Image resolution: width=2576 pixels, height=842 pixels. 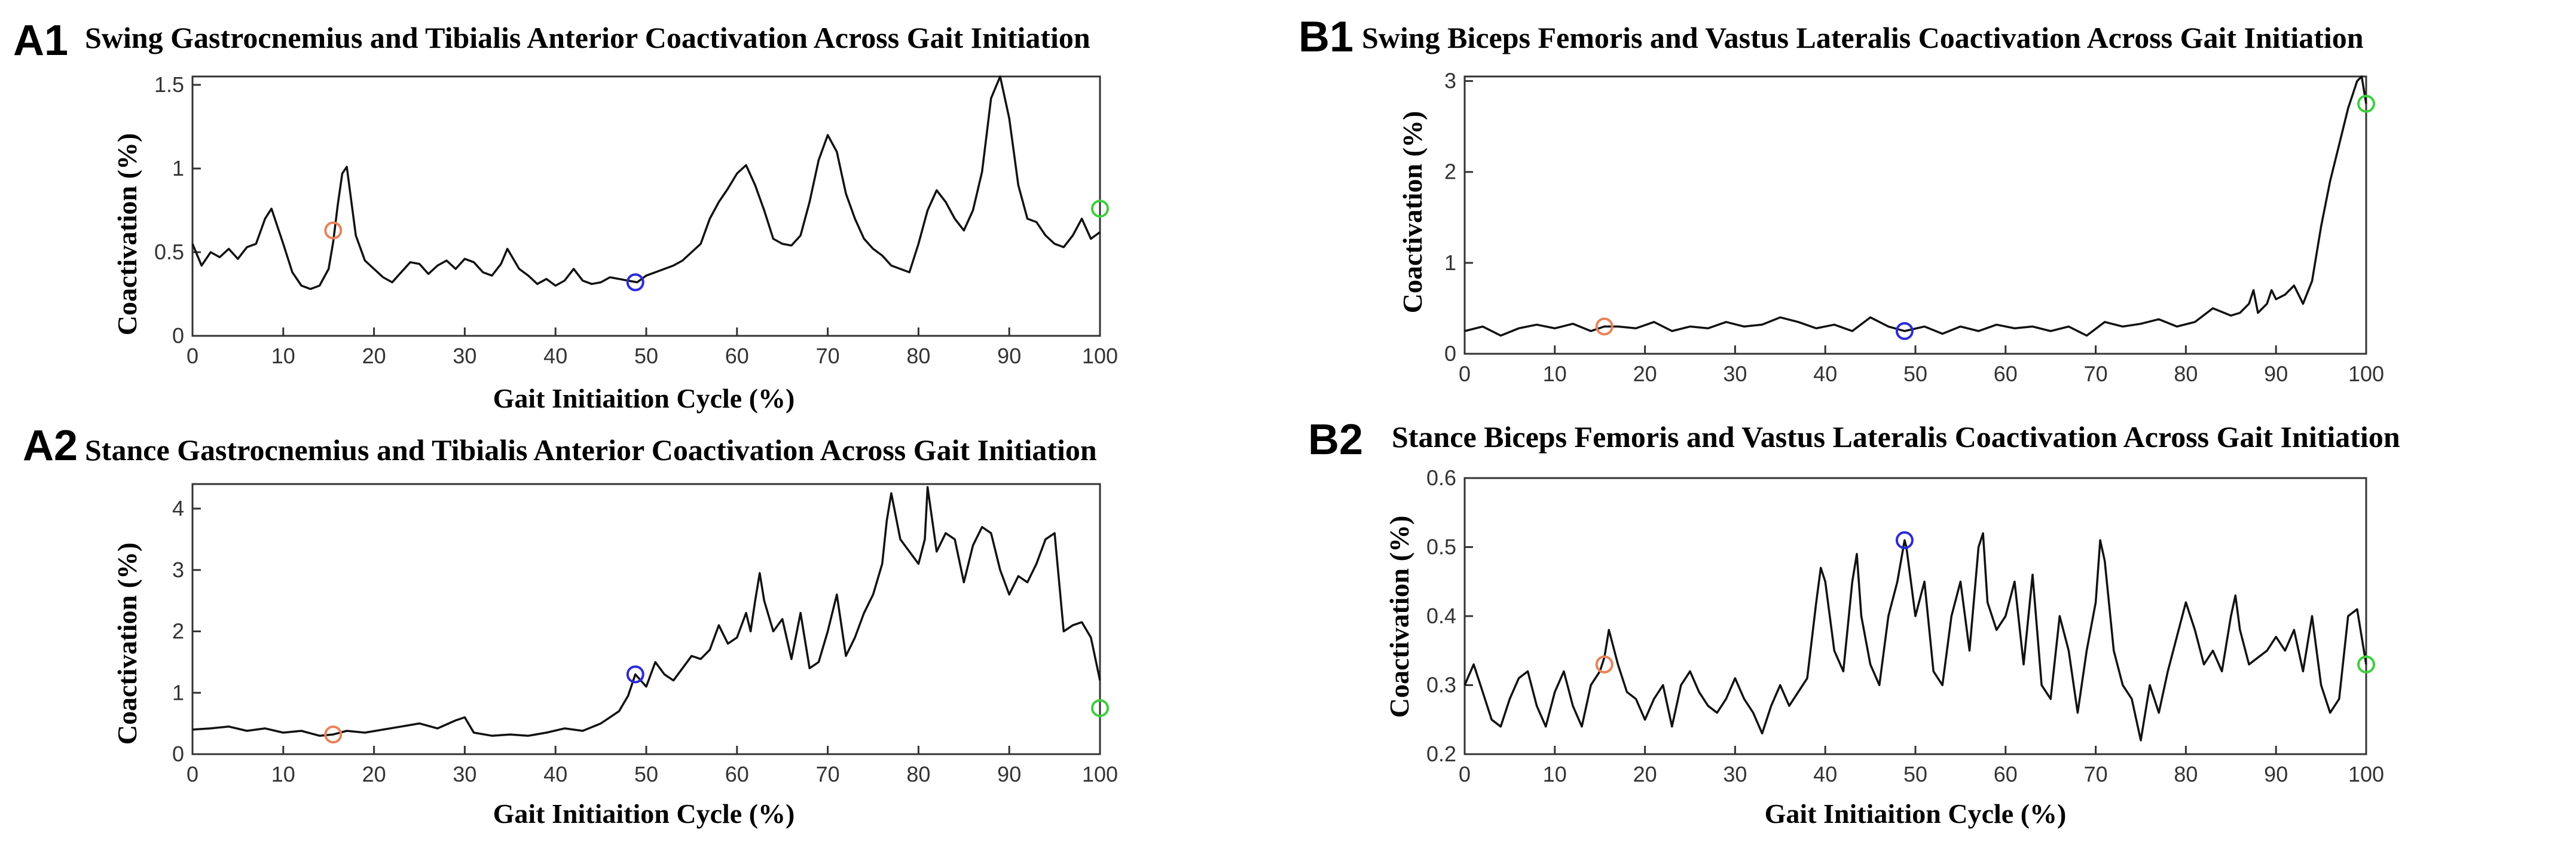 I want to click on marker-blue-a2, so click(x=635, y=674).